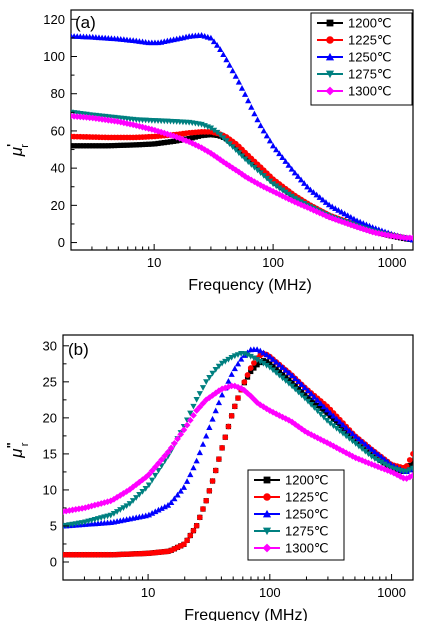  What do you see at coordinates (58, 205) in the screenshot?
I see `y-tick-label: 20` at bounding box center [58, 205].